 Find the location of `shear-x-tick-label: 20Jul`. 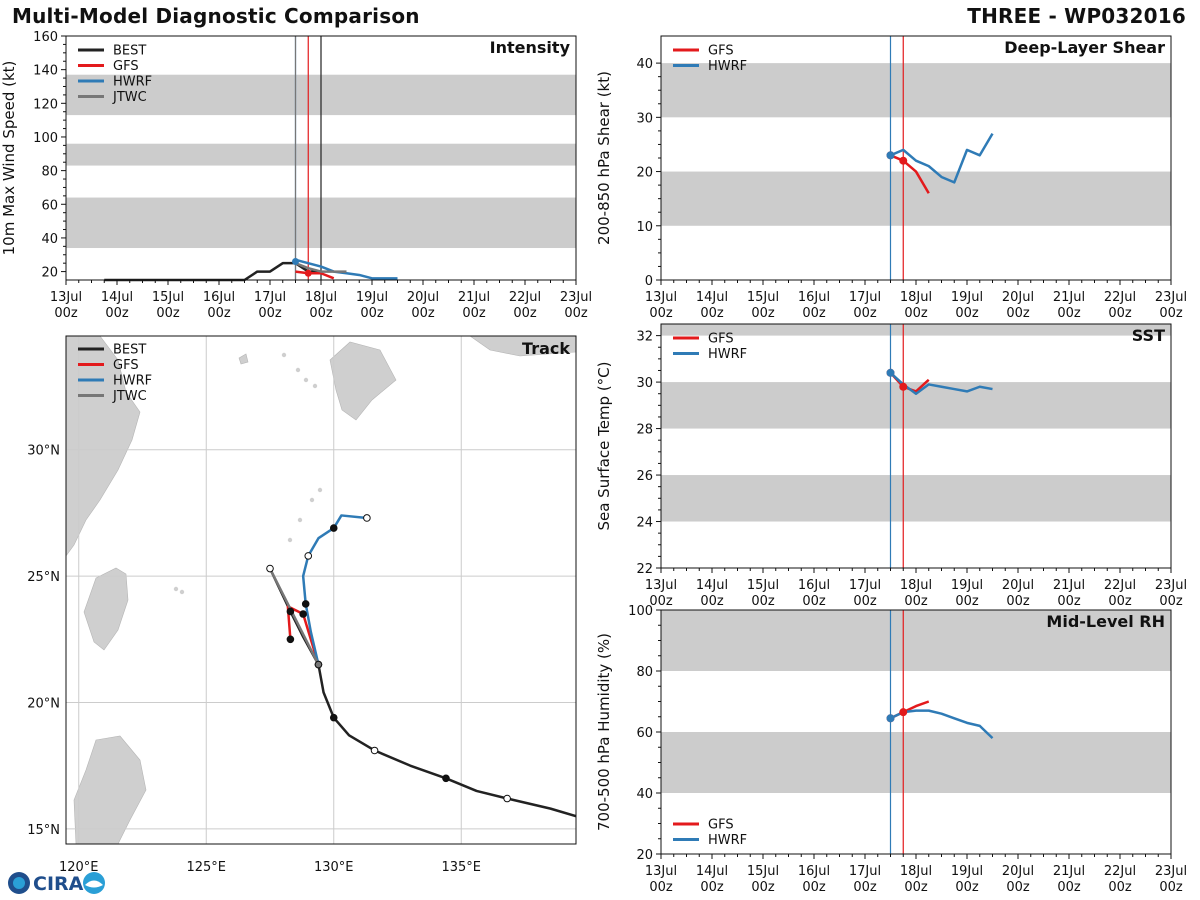

shear-x-tick-label: 20Jul is located at coordinates (1018, 297).